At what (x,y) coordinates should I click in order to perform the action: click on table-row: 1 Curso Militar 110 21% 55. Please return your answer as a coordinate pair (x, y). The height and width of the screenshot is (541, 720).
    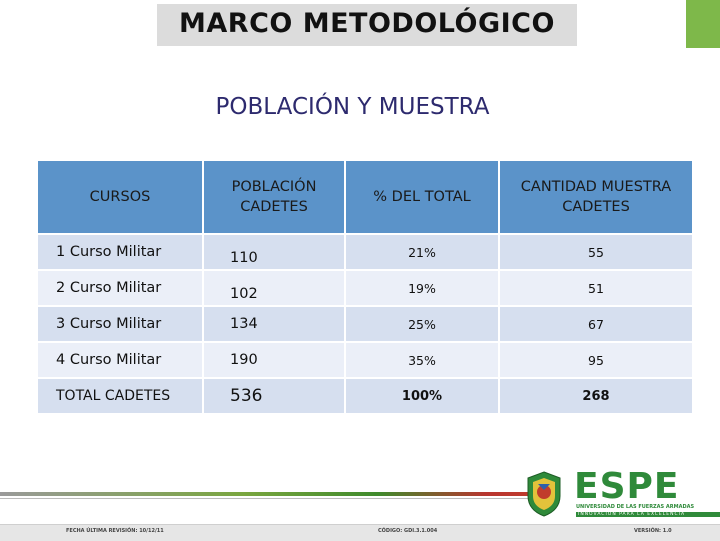
    Looking at the image, I should click on (366, 253).